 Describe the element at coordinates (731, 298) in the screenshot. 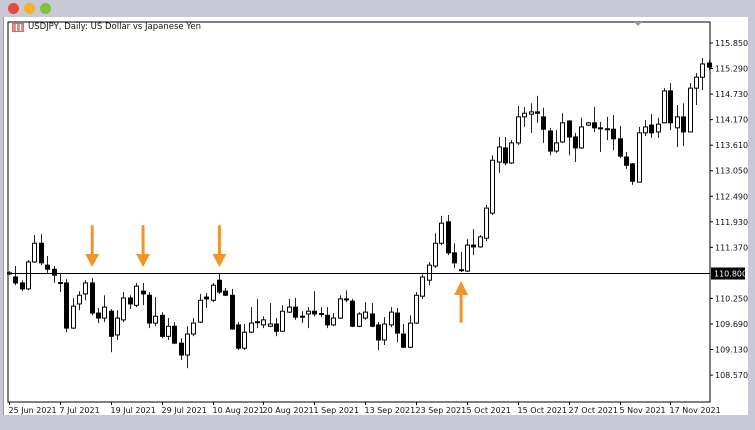

I see `y-tick-label: 110.250` at that location.